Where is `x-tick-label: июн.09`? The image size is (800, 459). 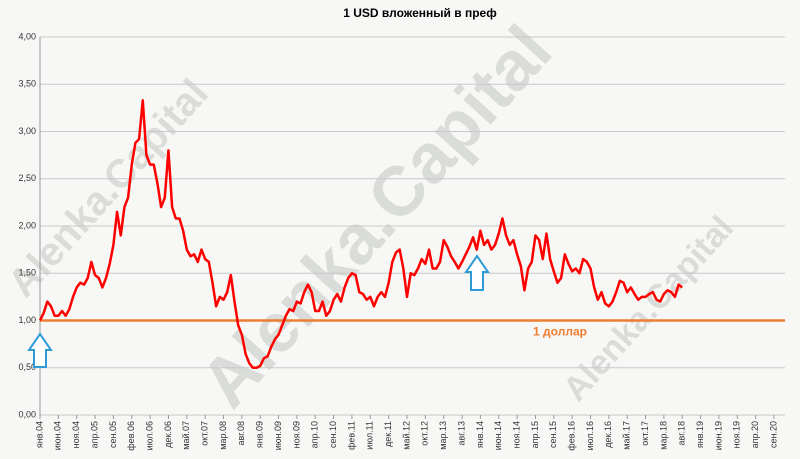
x-tick-label: июн.09 is located at coordinates (278, 435).